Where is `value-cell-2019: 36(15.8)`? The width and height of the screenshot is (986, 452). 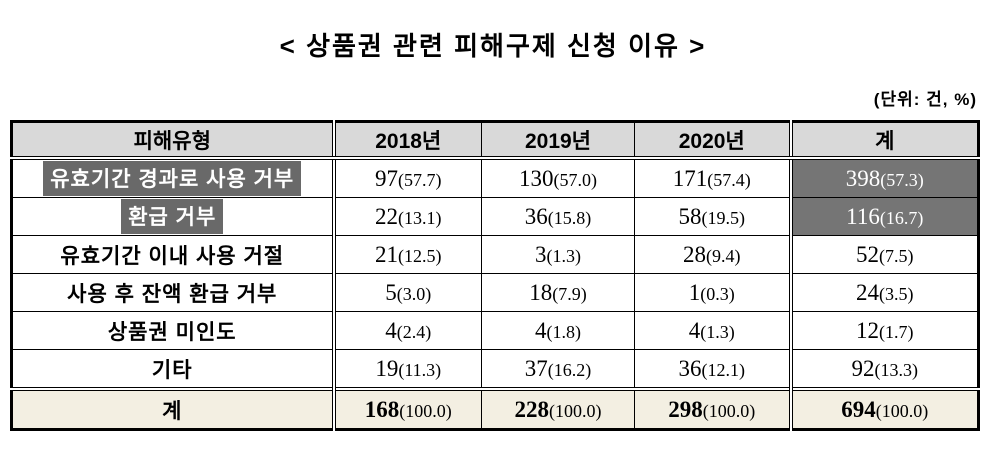 value-cell-2019: 36(15.8) is located at coordinates (558, 216).